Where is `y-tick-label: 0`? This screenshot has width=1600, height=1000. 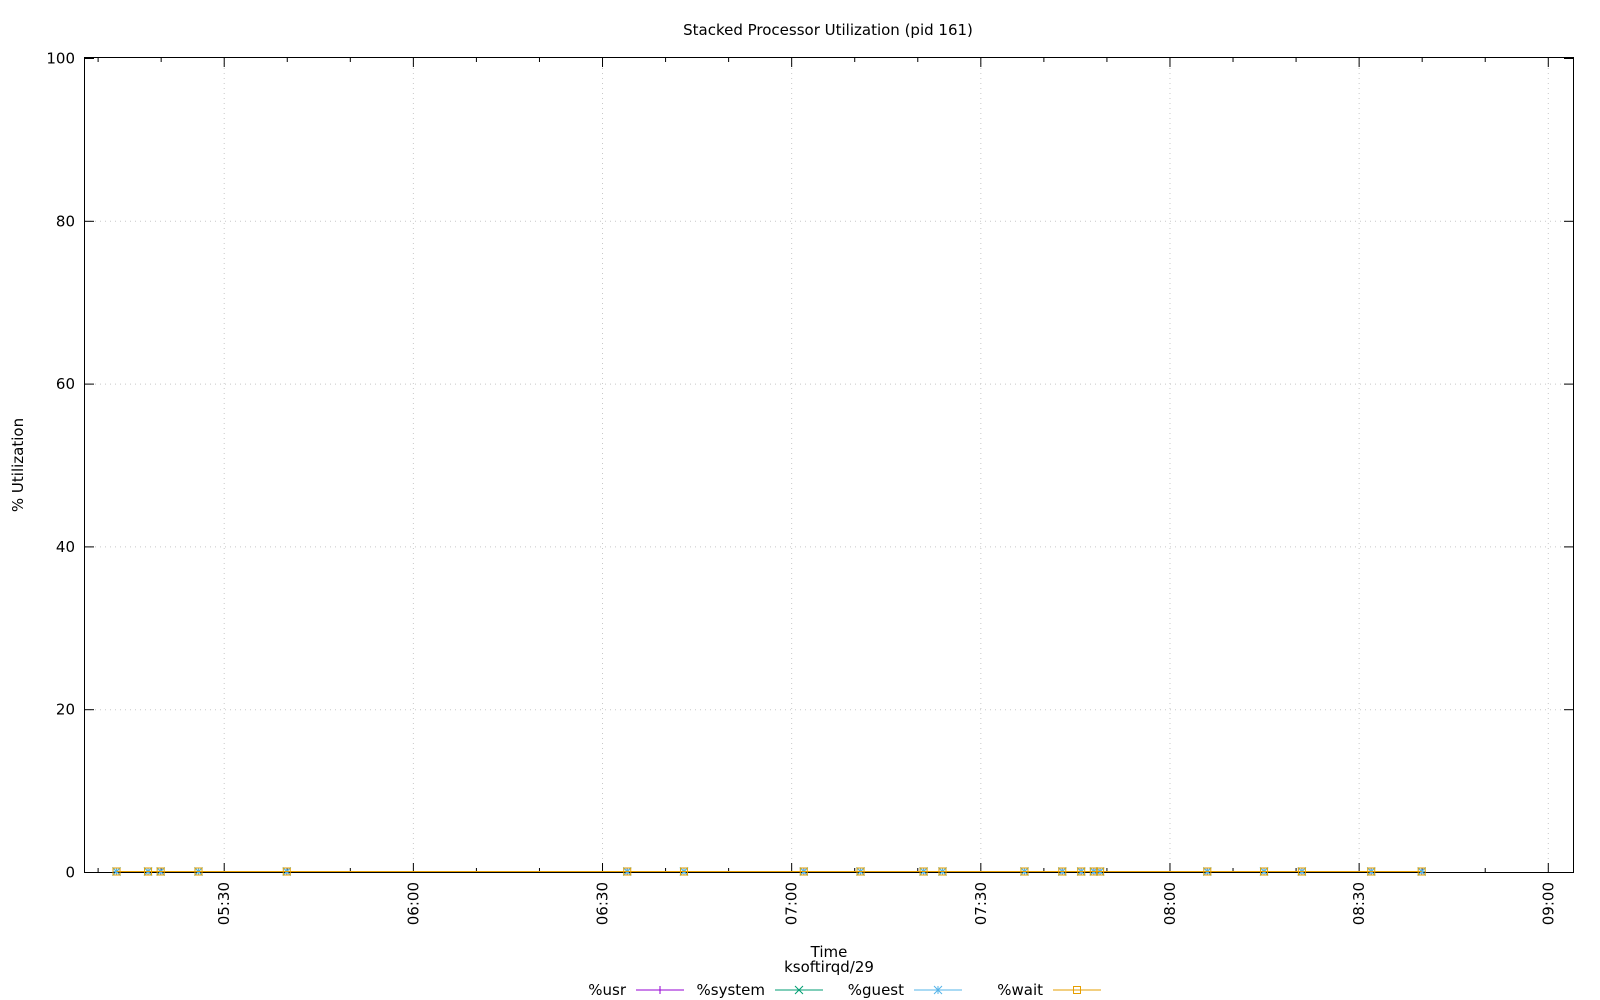
y-tick-label: 0 is located at coordinates (70, 873).